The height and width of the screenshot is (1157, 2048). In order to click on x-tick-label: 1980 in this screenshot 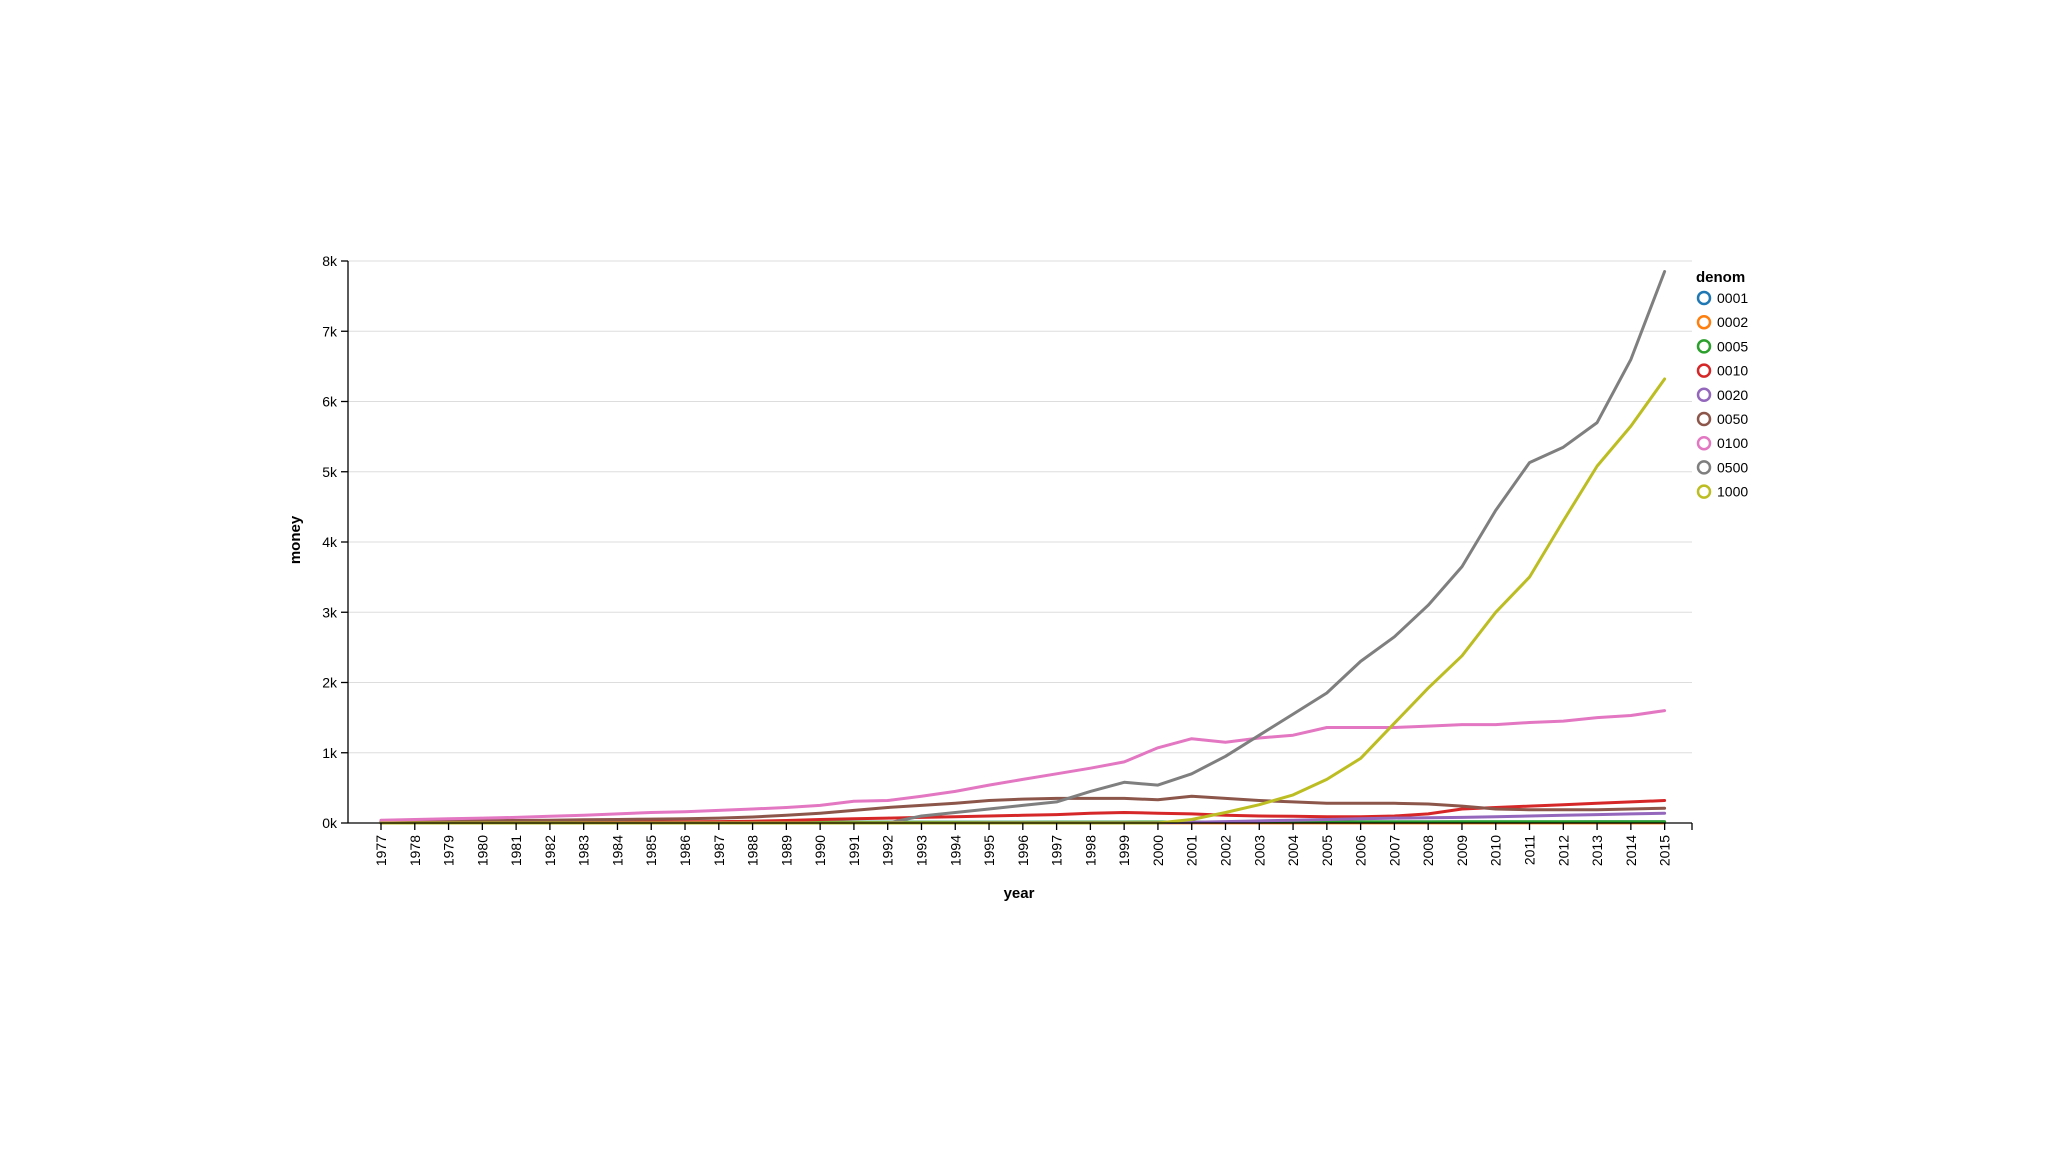, I will do `click(482, 850)`.